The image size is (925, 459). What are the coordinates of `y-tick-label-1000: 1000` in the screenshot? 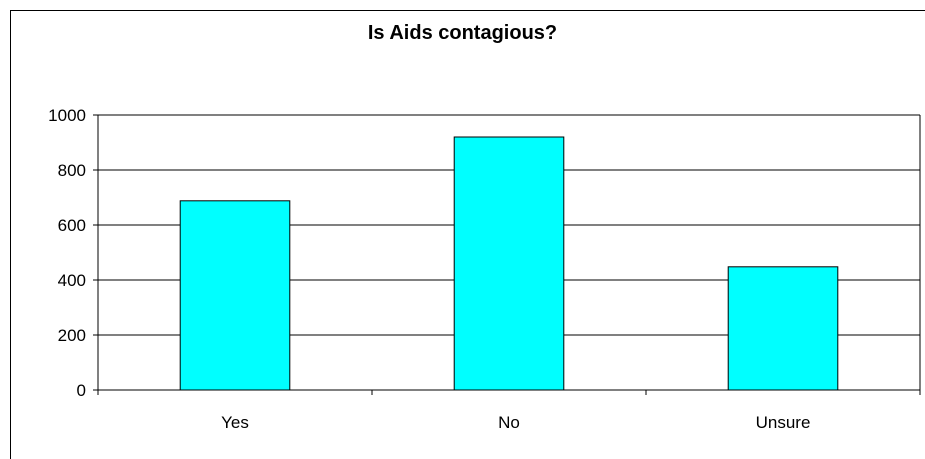 It's located at (67, 115).